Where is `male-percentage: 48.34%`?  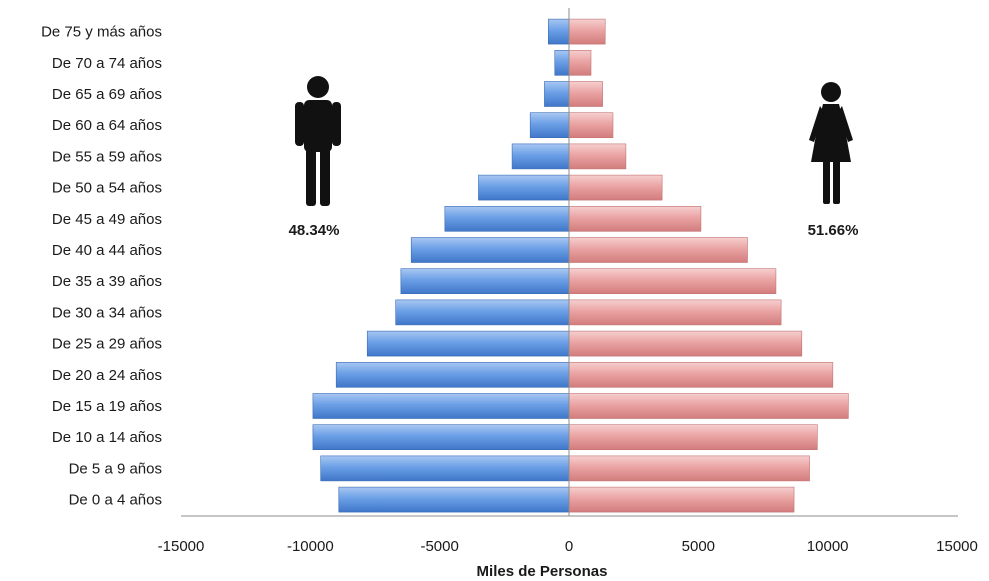
male-percentage: 48.34% is located at coordinates (314, 230).